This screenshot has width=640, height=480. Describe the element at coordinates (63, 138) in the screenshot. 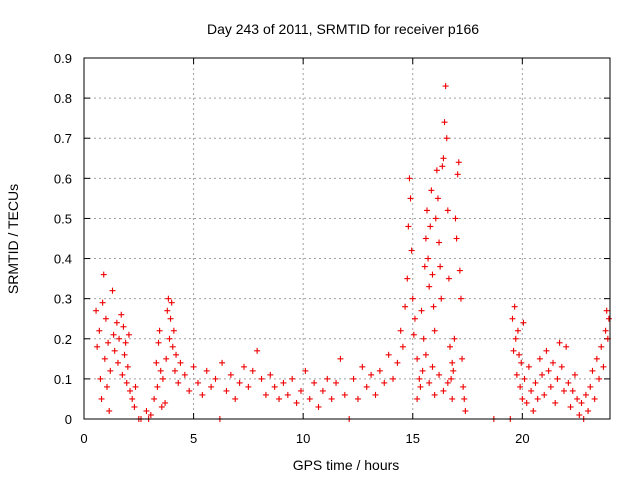

I see `y-tick-label: 0.7` at that location.